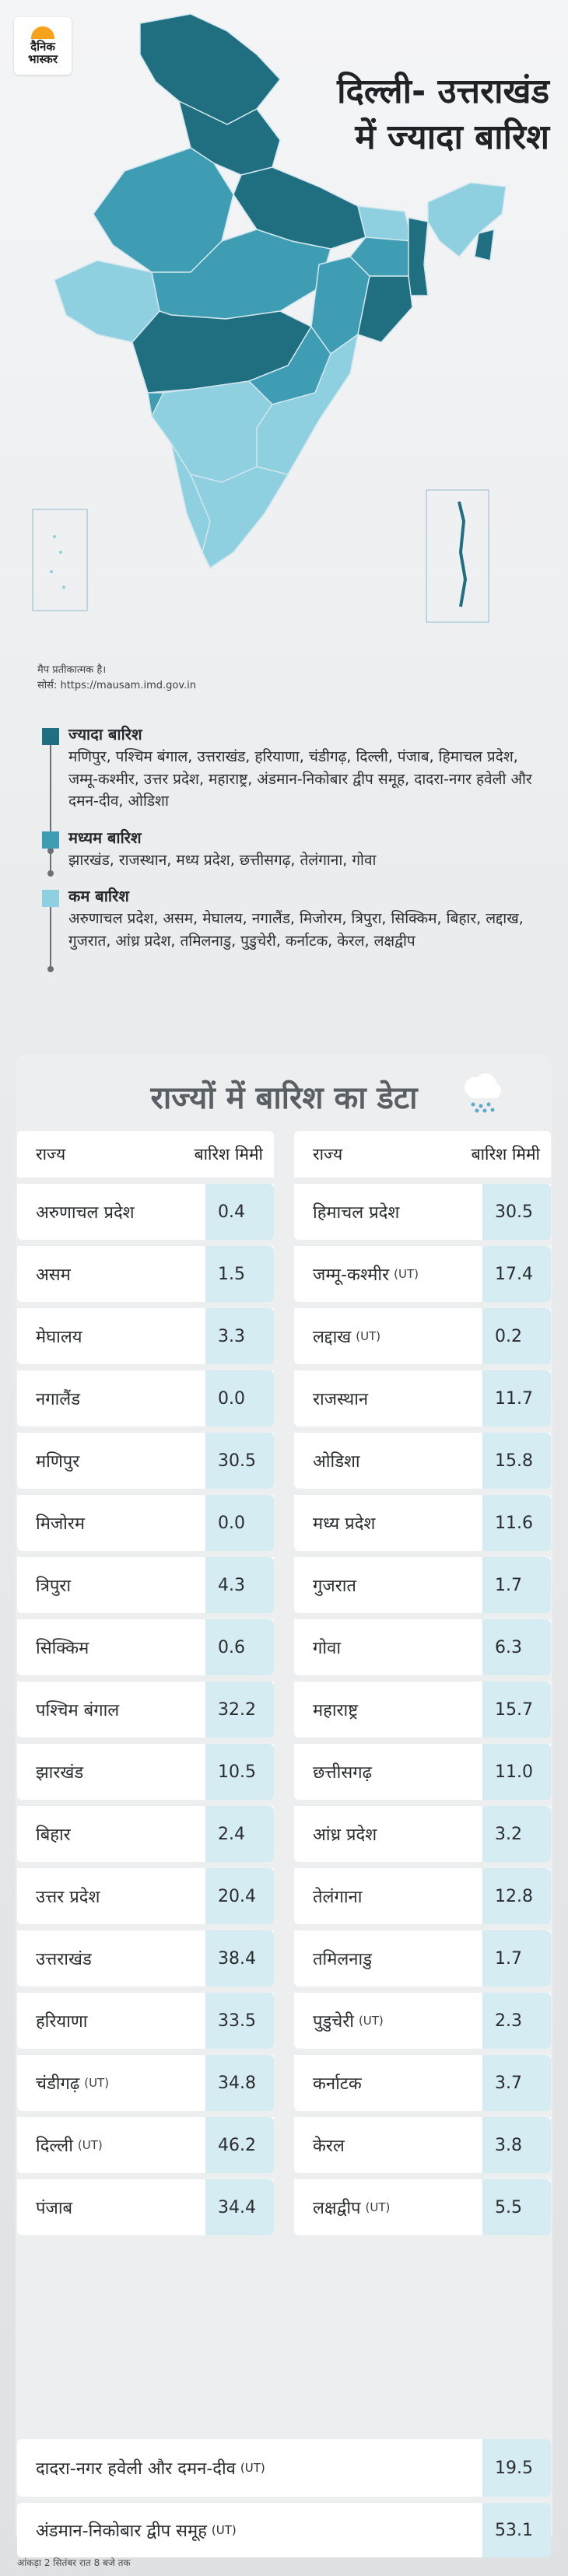 Image resolution: width=568 pixels, height=2576 pixels. I want to click on state-name-text: पश्चिम बंगाल, so click(78, 1710).